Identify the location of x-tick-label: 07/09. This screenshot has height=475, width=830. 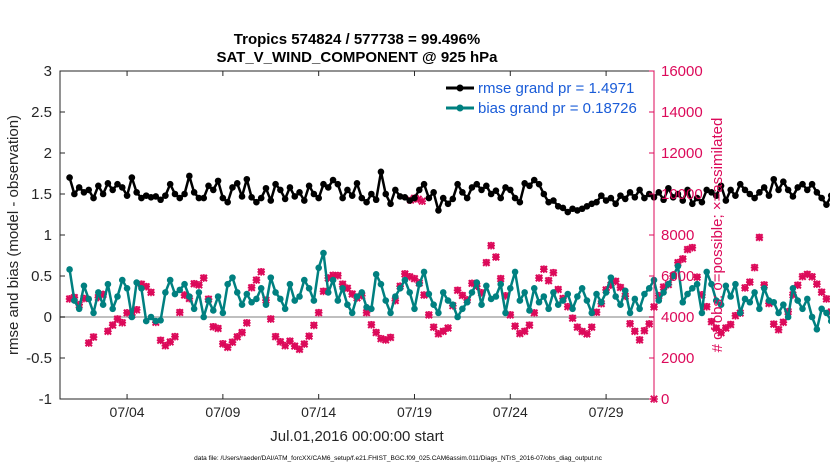
(222, 412).